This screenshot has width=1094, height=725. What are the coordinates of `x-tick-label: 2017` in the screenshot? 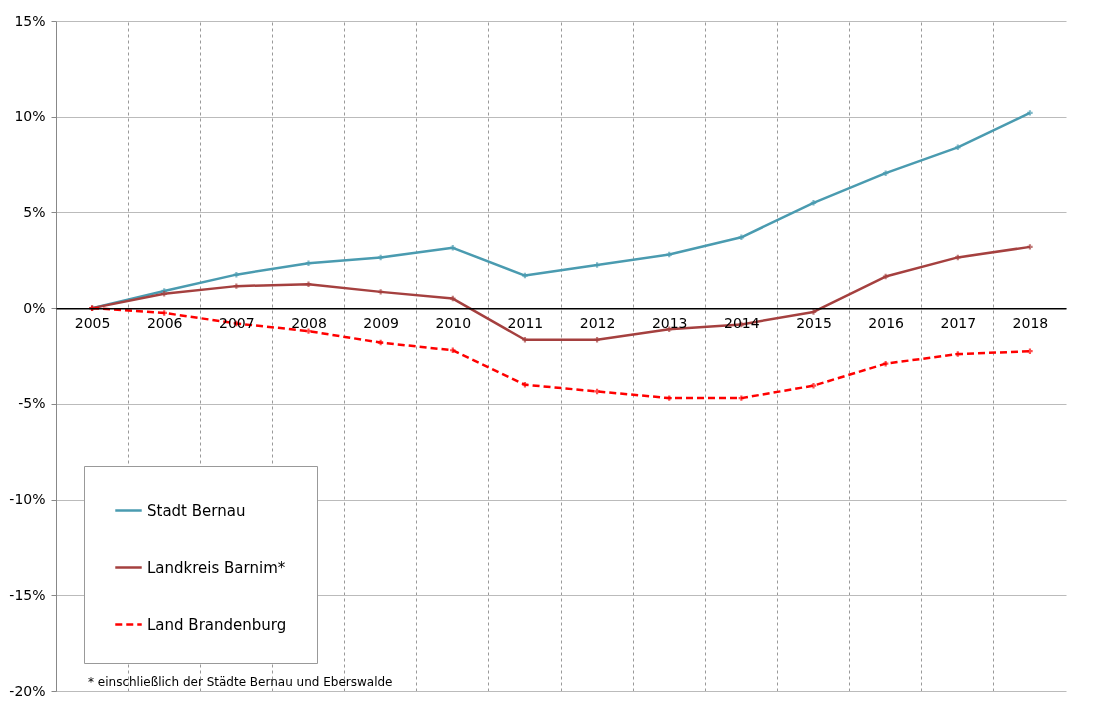 It's located at (958, 322).